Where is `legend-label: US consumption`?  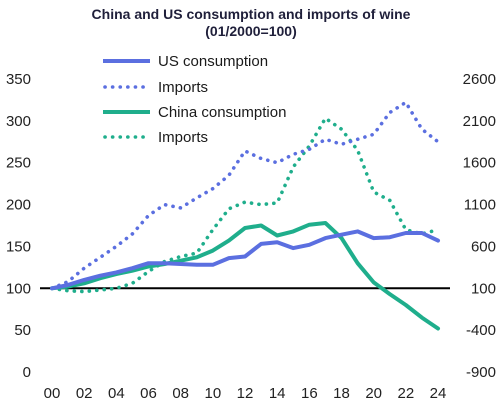
legend-label: US consumption is located at coordinates (213, 61).